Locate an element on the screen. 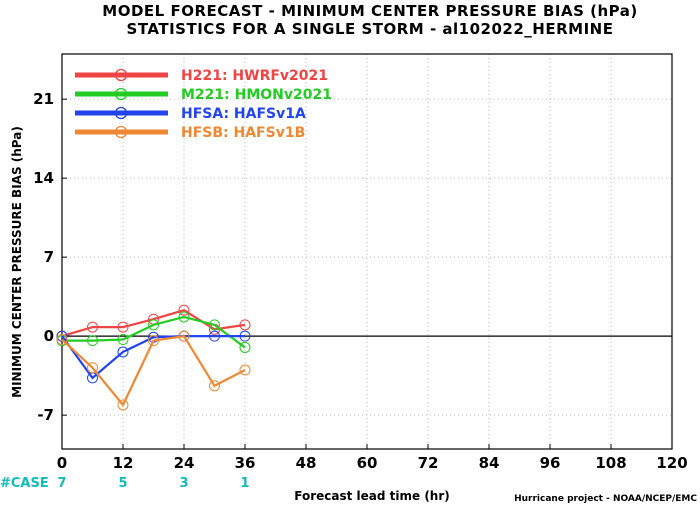 The height and width of the screenshot is (506, 700). x-tick-label: 72 is located at coordinates (428, 463).